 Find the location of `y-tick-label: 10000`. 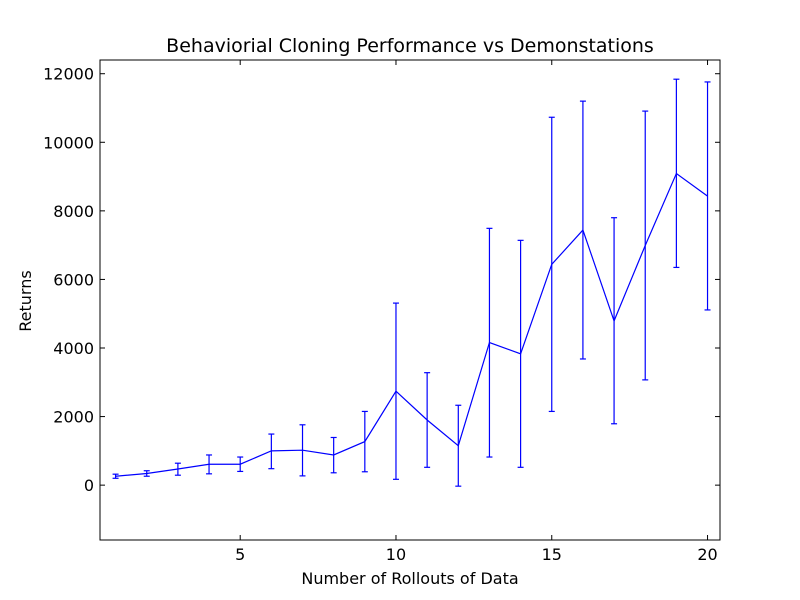

y-tick-label: 10000 is located at coordinates (68, 142).